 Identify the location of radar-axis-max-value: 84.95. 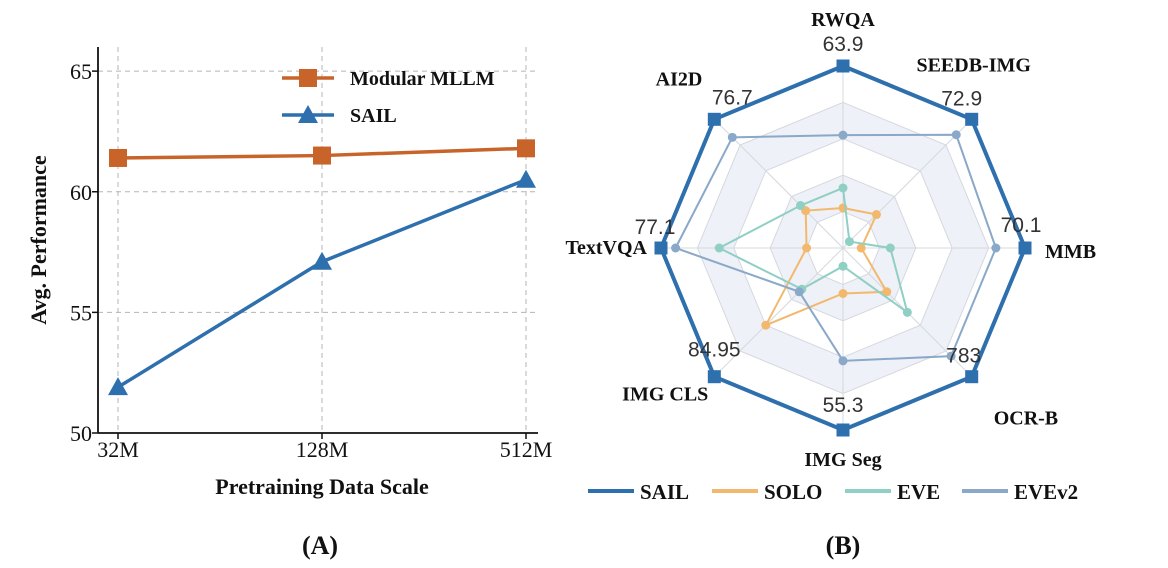
(714, 350).